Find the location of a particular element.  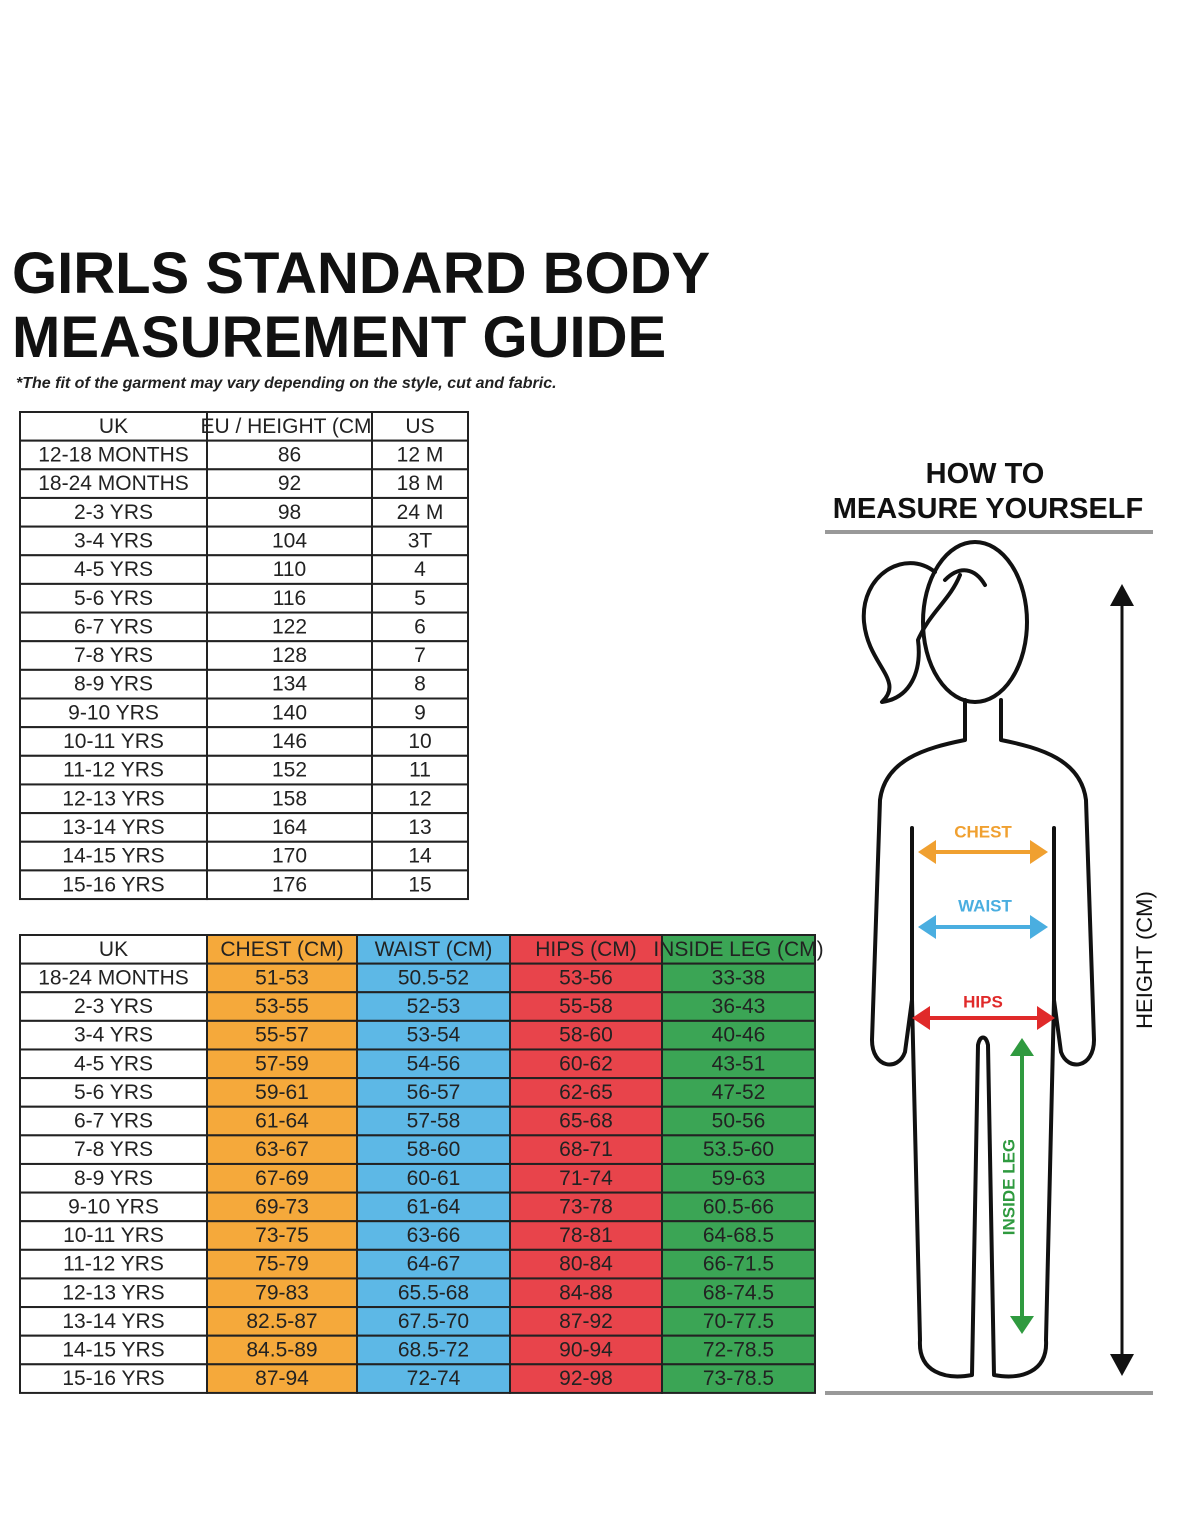

cell-text: 10-11 YRS is located at coordinates (113, 1235).